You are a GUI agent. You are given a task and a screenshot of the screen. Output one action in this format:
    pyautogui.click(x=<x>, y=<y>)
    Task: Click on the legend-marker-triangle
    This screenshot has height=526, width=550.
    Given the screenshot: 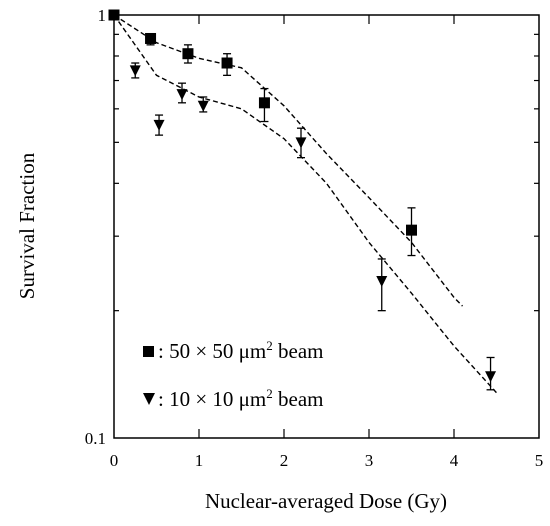 What is the action you would take?
    pyautogui.click(x=149, y=399)
    